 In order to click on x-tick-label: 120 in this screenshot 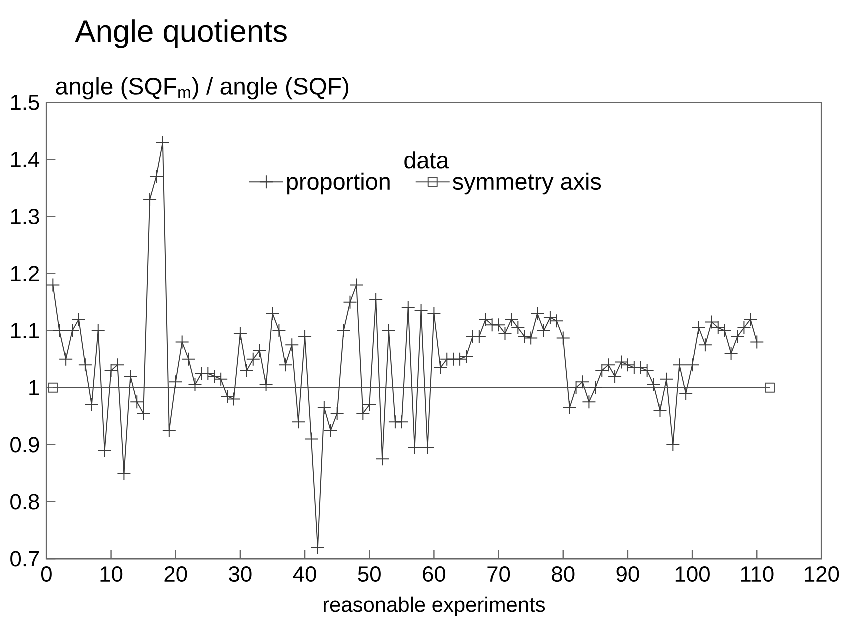, I will do `click(822, 574)`.